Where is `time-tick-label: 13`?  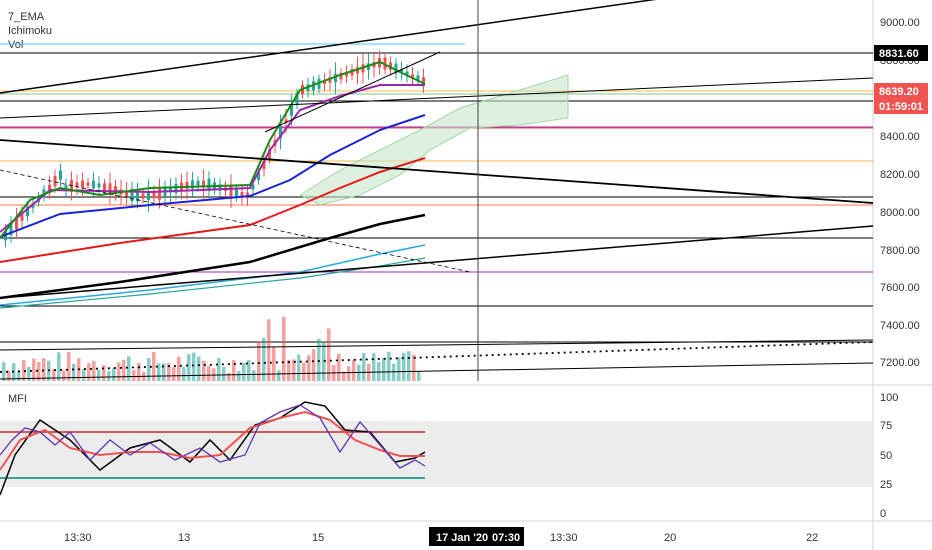 time-tick-label: 13 is located at coordinates (184, 538).